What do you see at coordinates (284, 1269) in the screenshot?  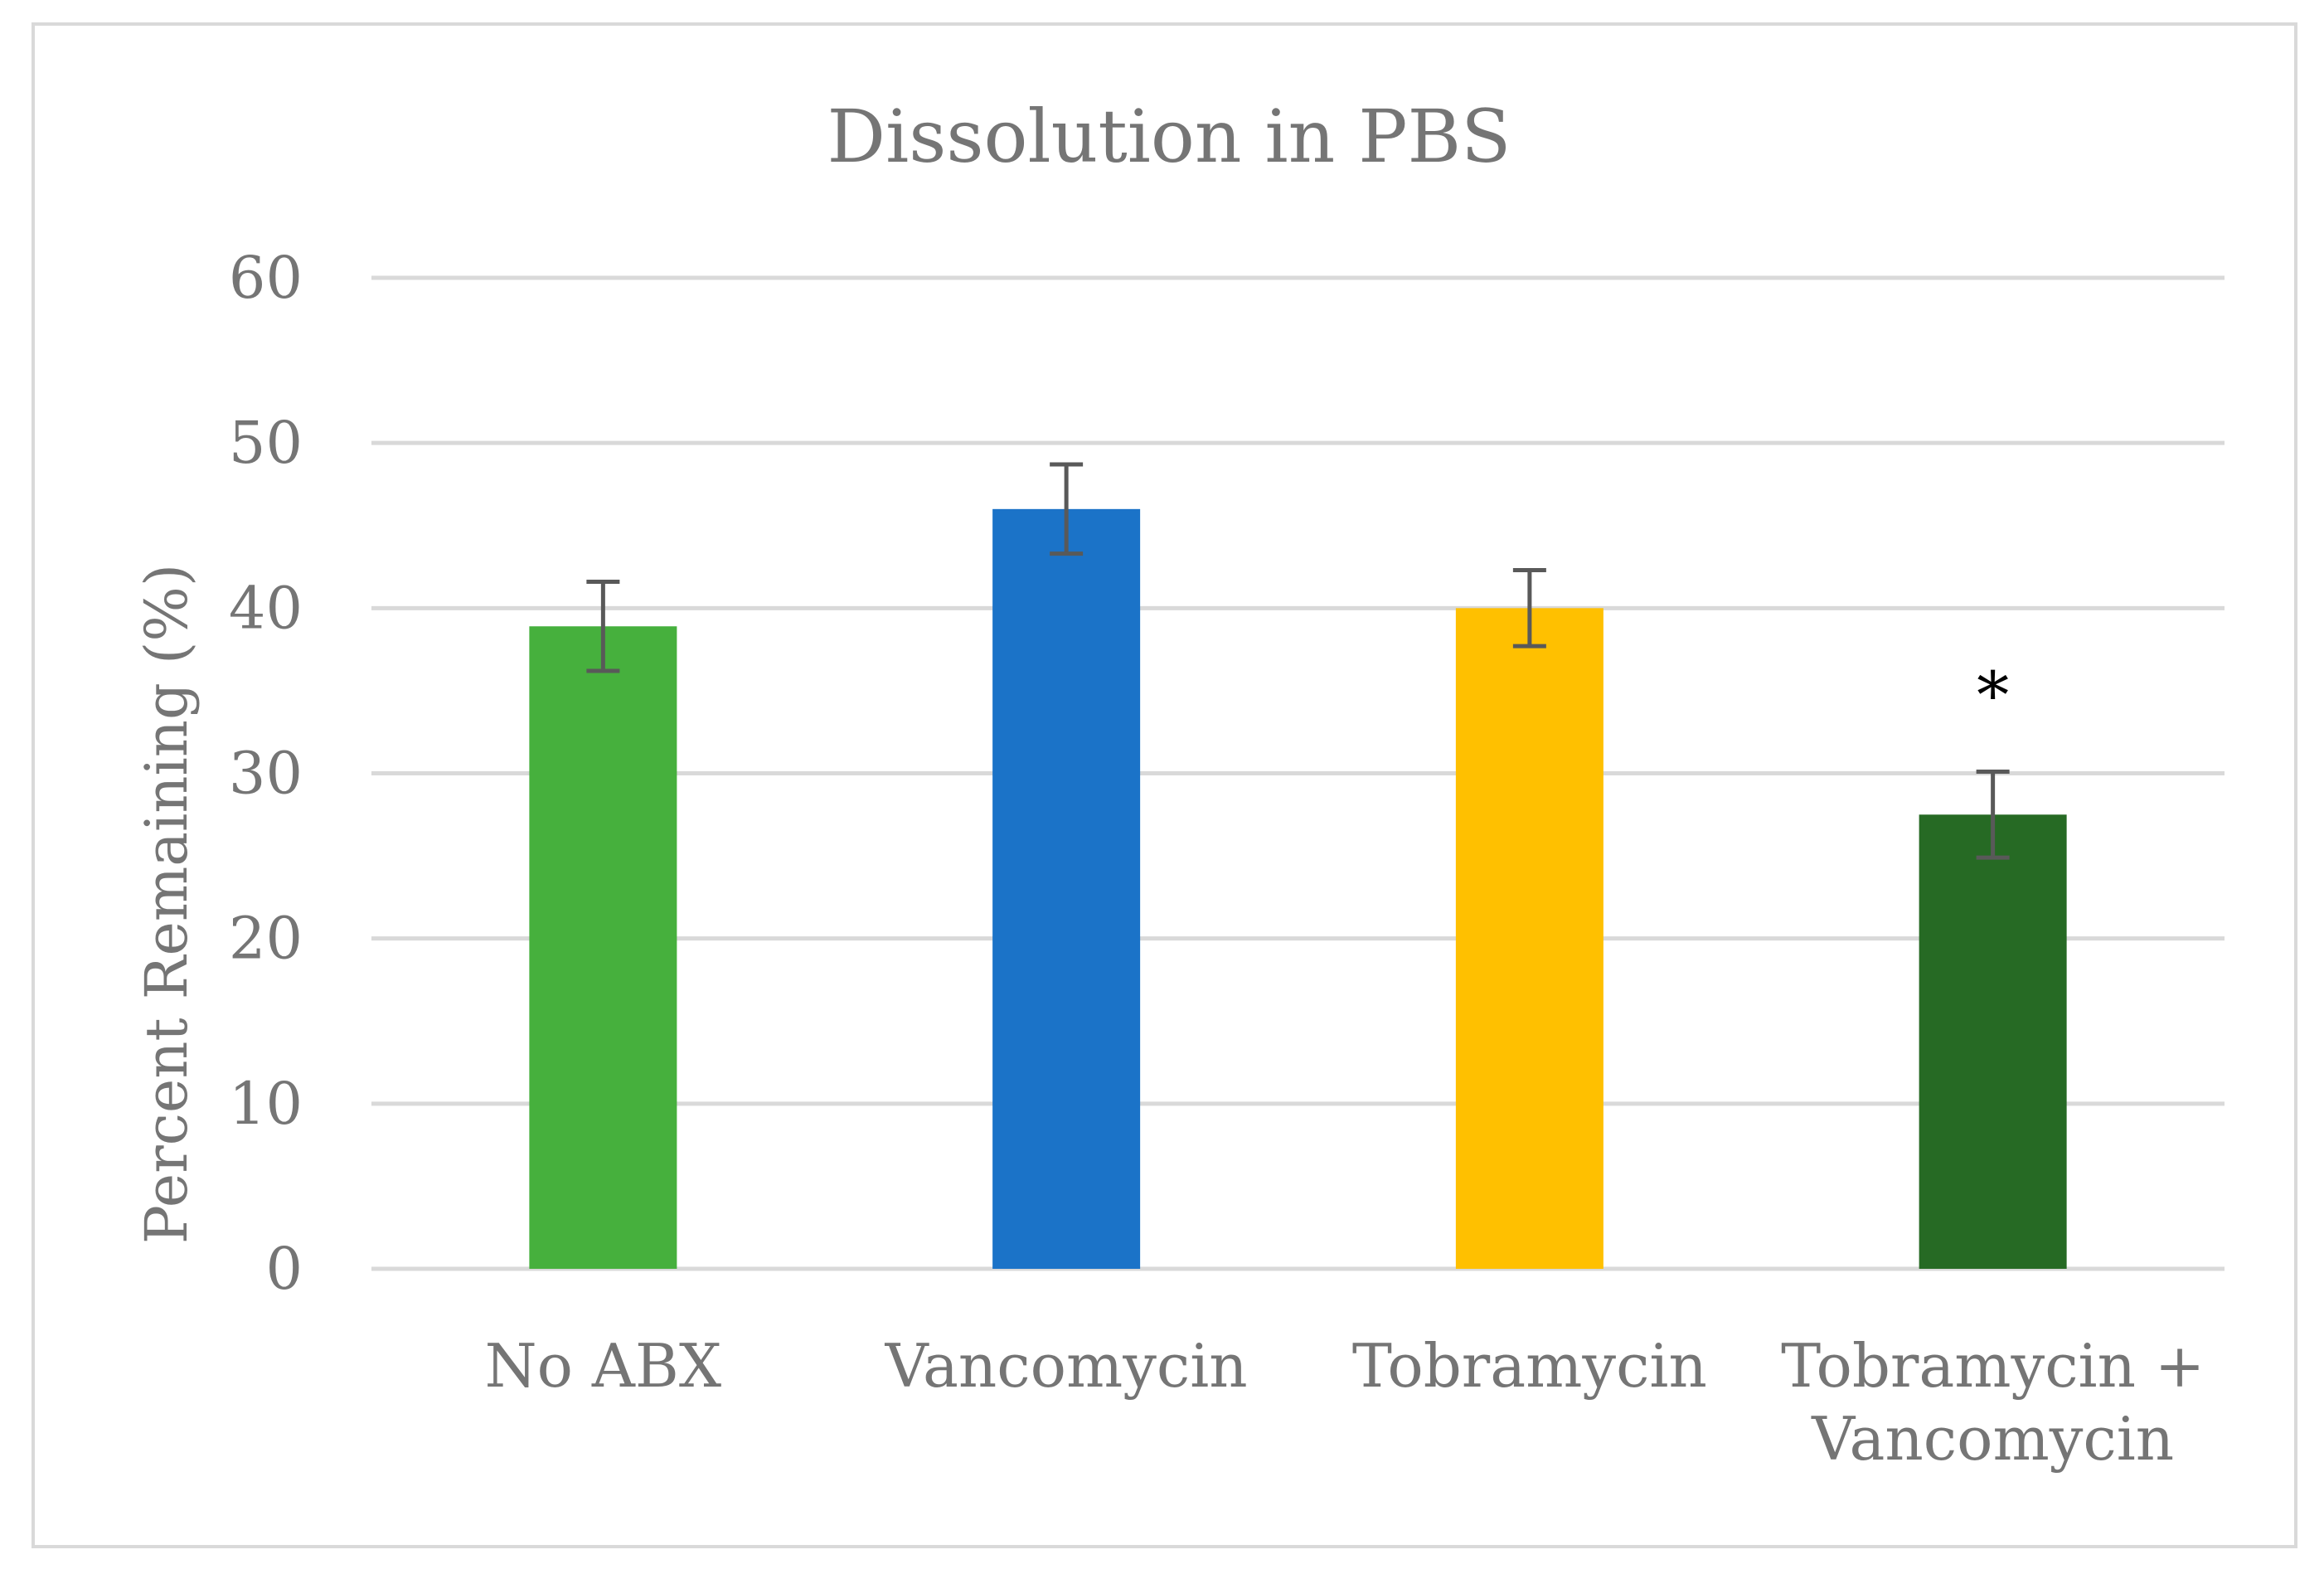 I see `y-tick-label: 0` at bounding box center [284, 1269].